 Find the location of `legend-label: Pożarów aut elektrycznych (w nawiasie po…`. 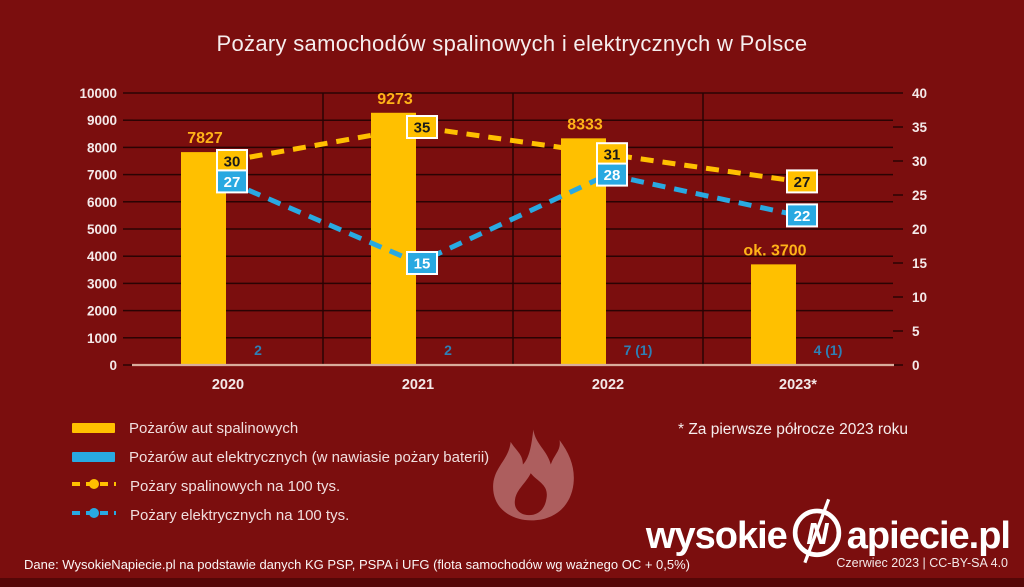

legend-label: Pożarów aut elektrycznych (w nawiasie po… is located at coordinates (309, 457).